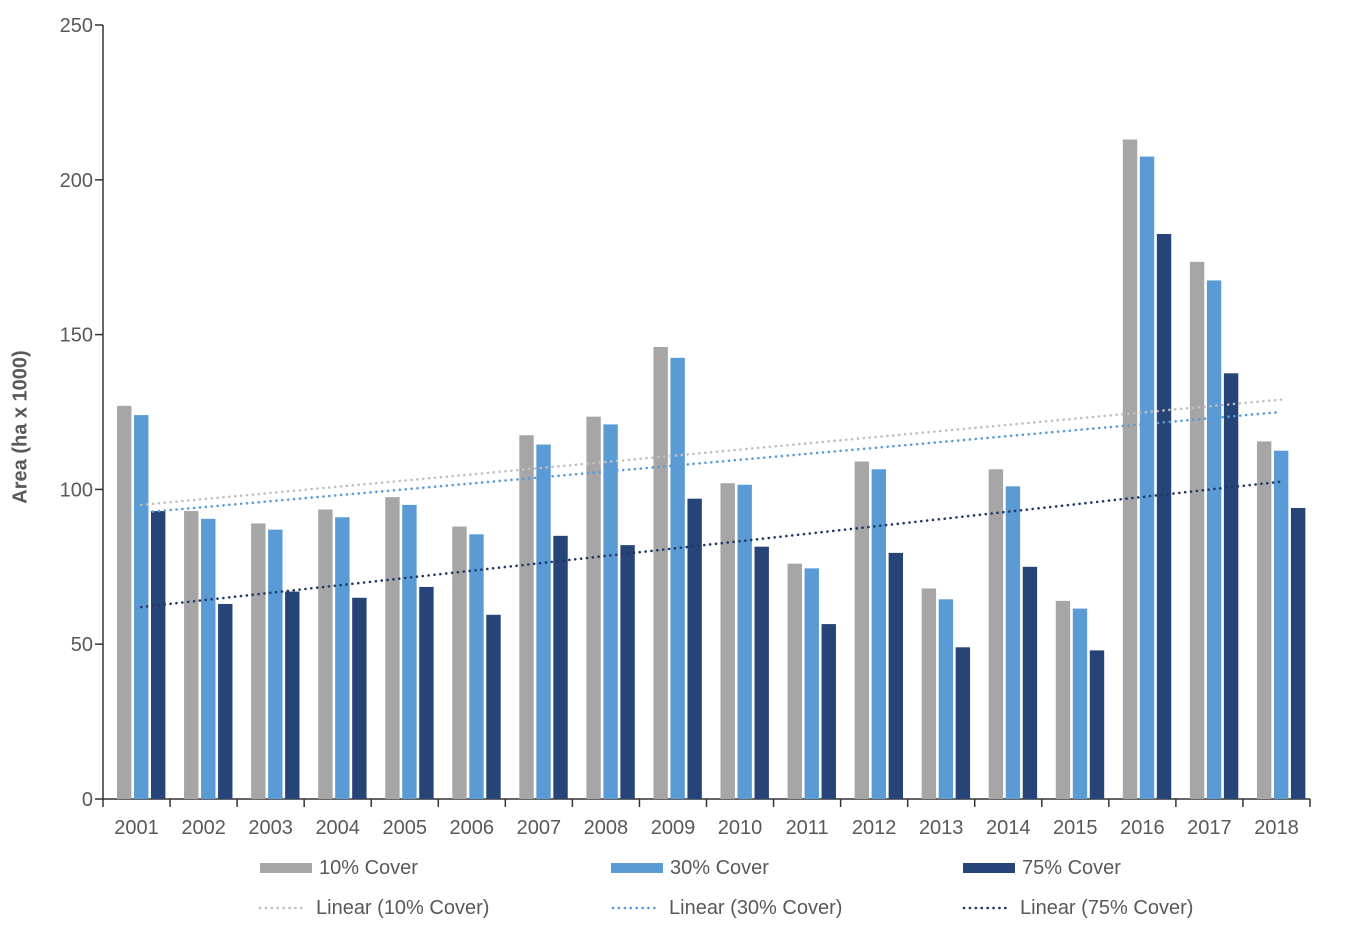  What do you see at coordinates (1214, 539) in the screenshot?
I see `bar-30Cover-2017` at bounding box center [1214, 539].